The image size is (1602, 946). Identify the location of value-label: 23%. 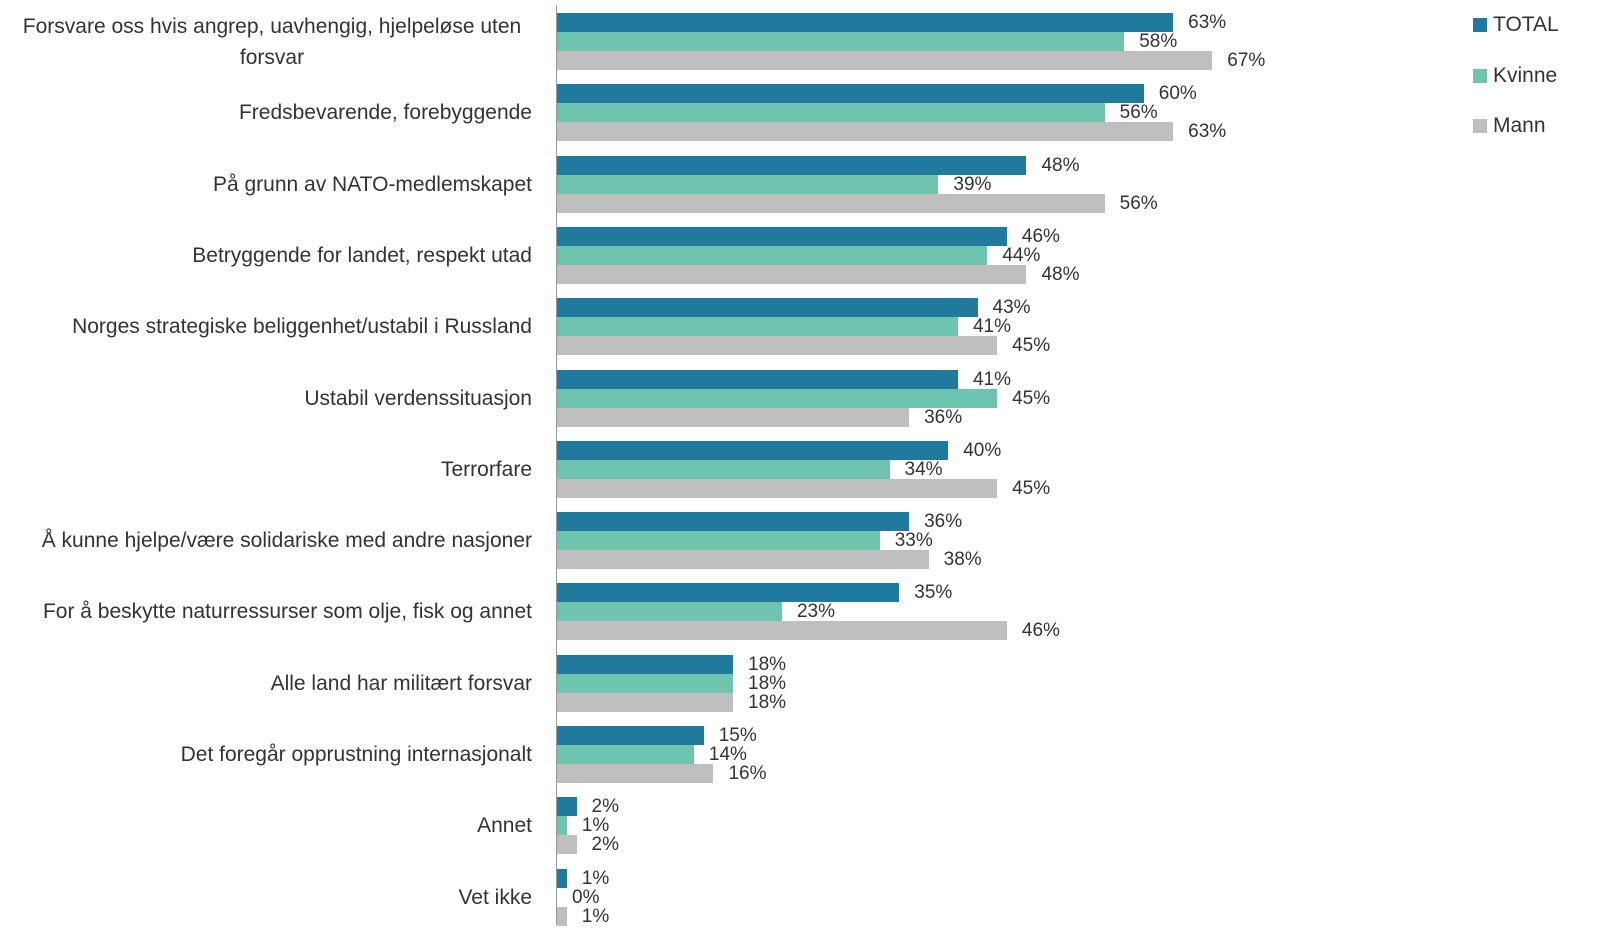
(815, 612).